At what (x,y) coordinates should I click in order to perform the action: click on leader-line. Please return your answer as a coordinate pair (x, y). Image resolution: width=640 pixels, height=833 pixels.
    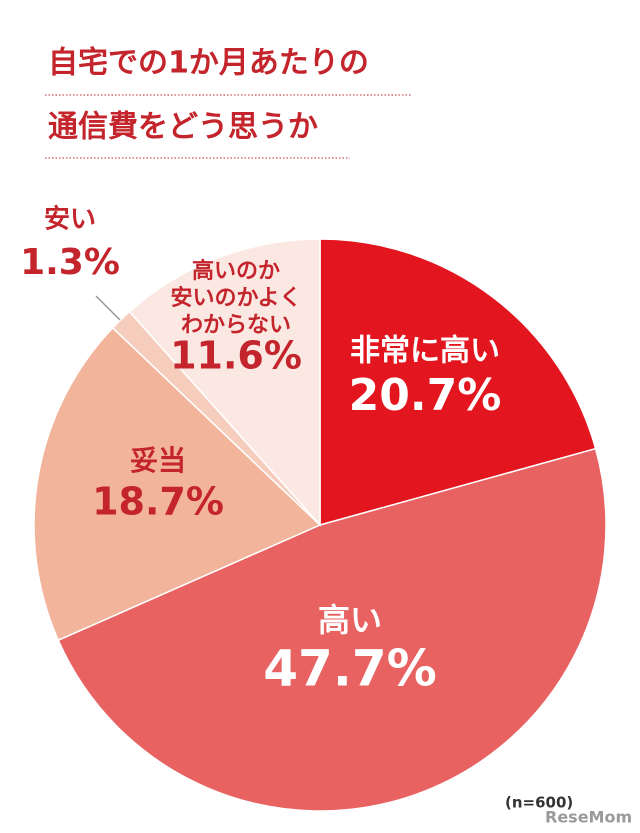
    Looking at the image, I should click on (108, 308).